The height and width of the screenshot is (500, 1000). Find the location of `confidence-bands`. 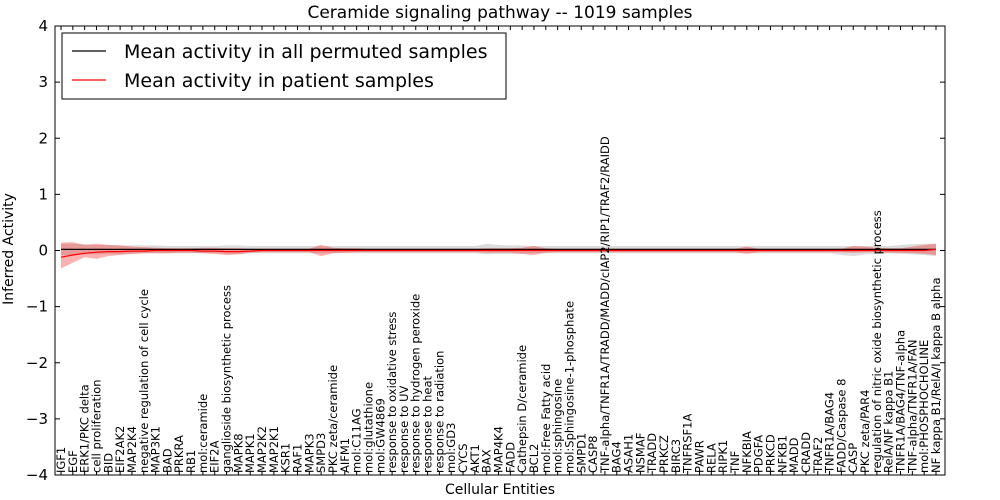

confidence-bands is located at coordinates (498, 255).